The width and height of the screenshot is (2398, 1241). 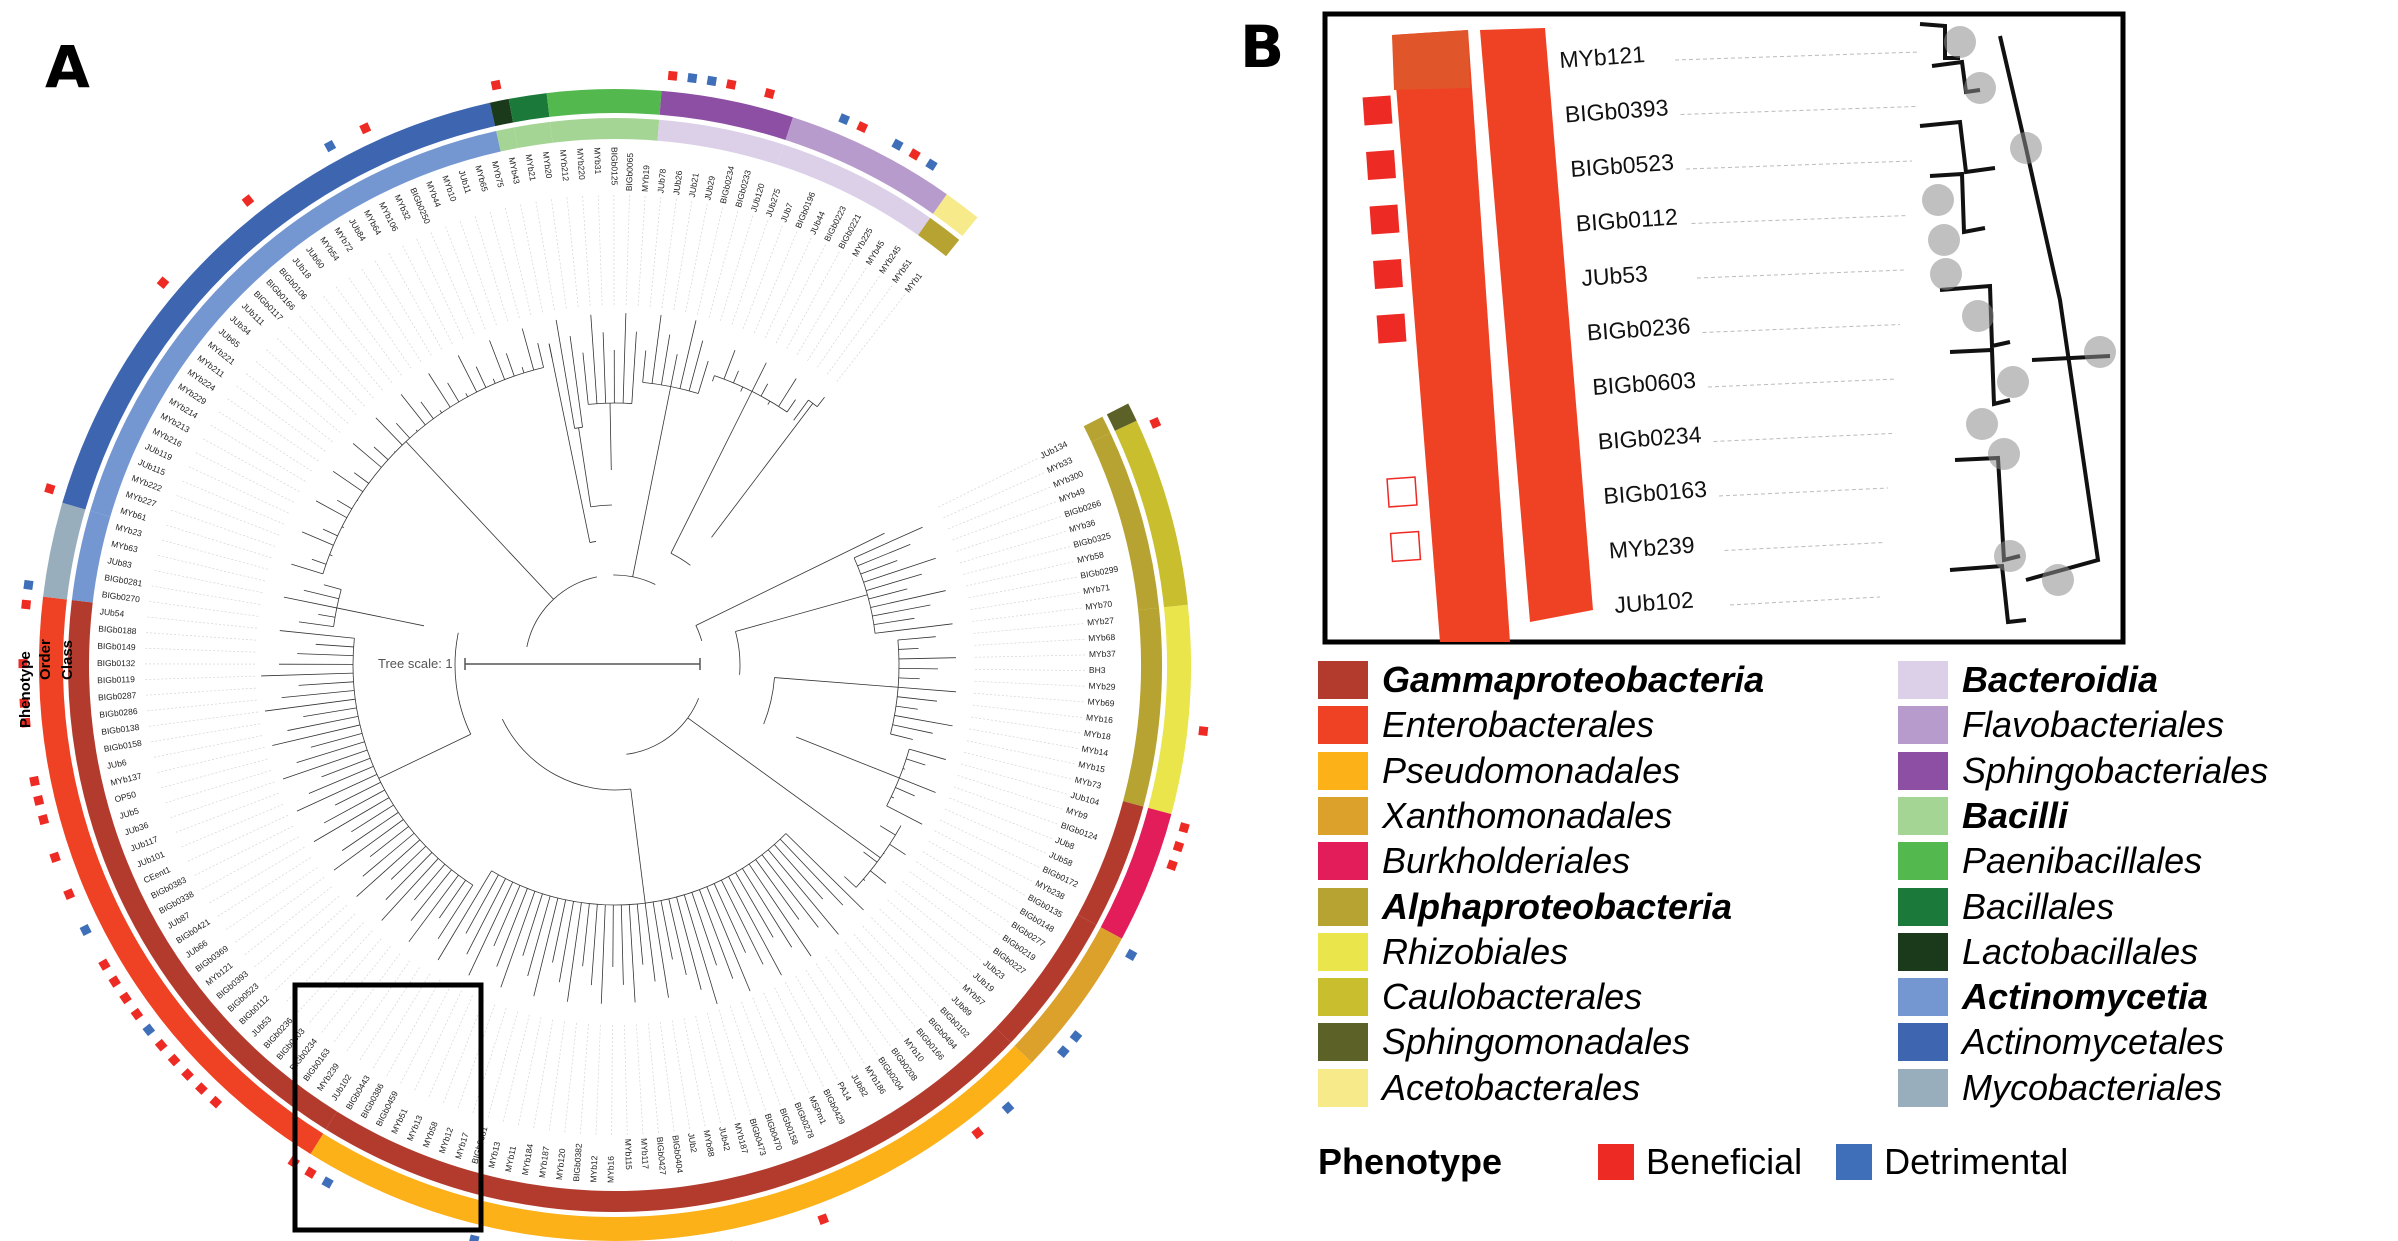 What do you see at coordinates (1262, 47) in the screenshot?
I see `panel-label-b: B` at bounding box center [1262, 47].